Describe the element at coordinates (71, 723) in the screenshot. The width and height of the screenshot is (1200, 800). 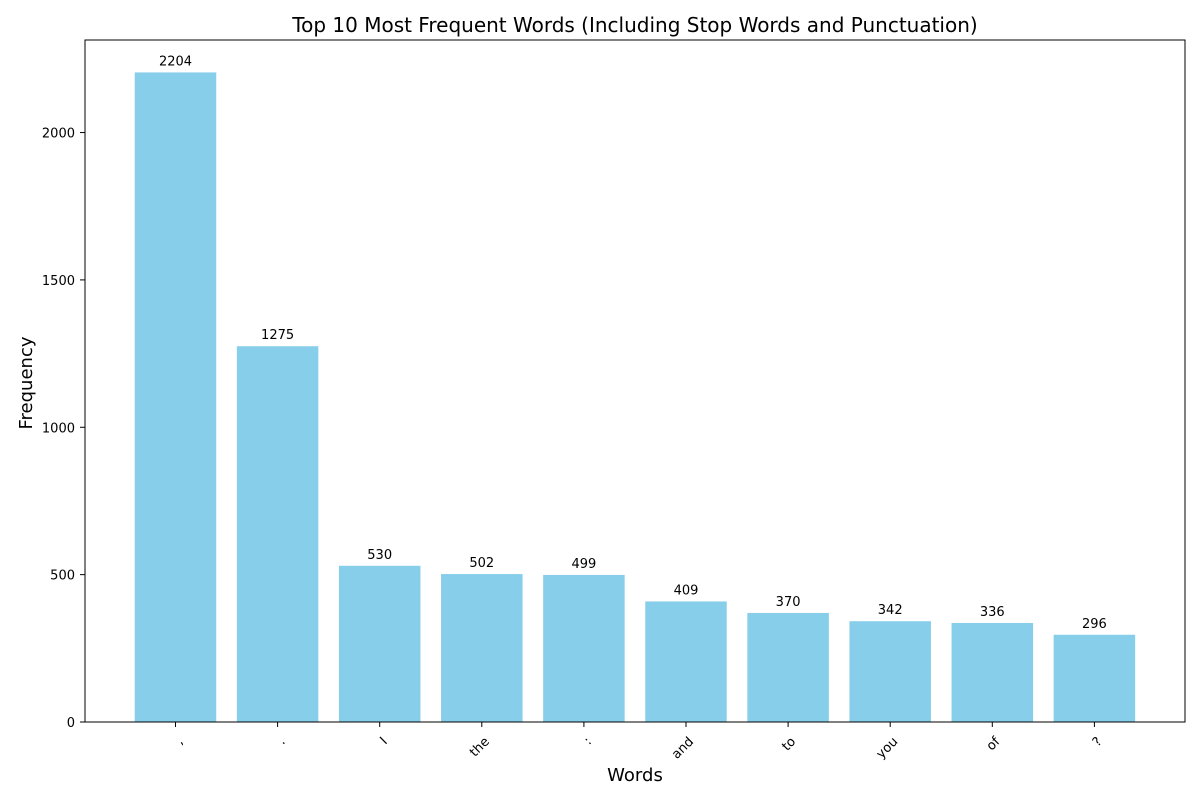
I see `y-tick-label: 0` at that location.